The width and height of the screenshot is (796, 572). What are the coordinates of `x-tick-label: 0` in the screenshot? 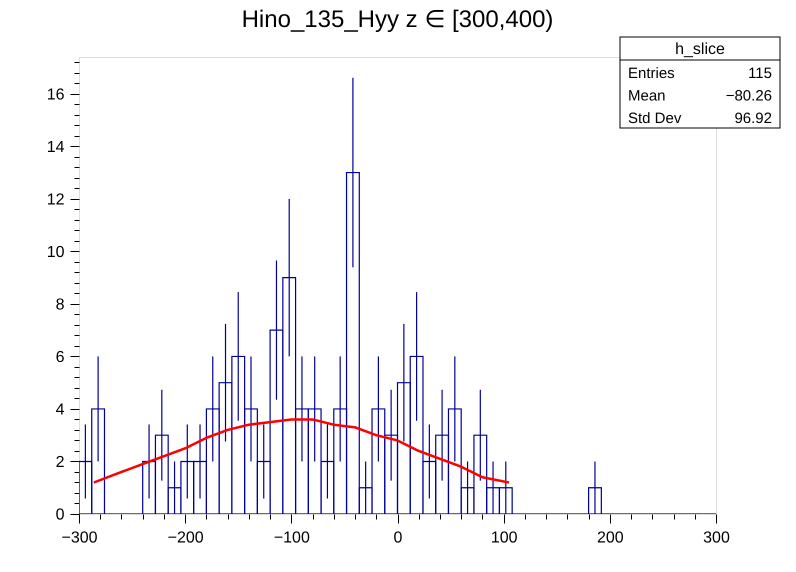 It's located at (398, 538).